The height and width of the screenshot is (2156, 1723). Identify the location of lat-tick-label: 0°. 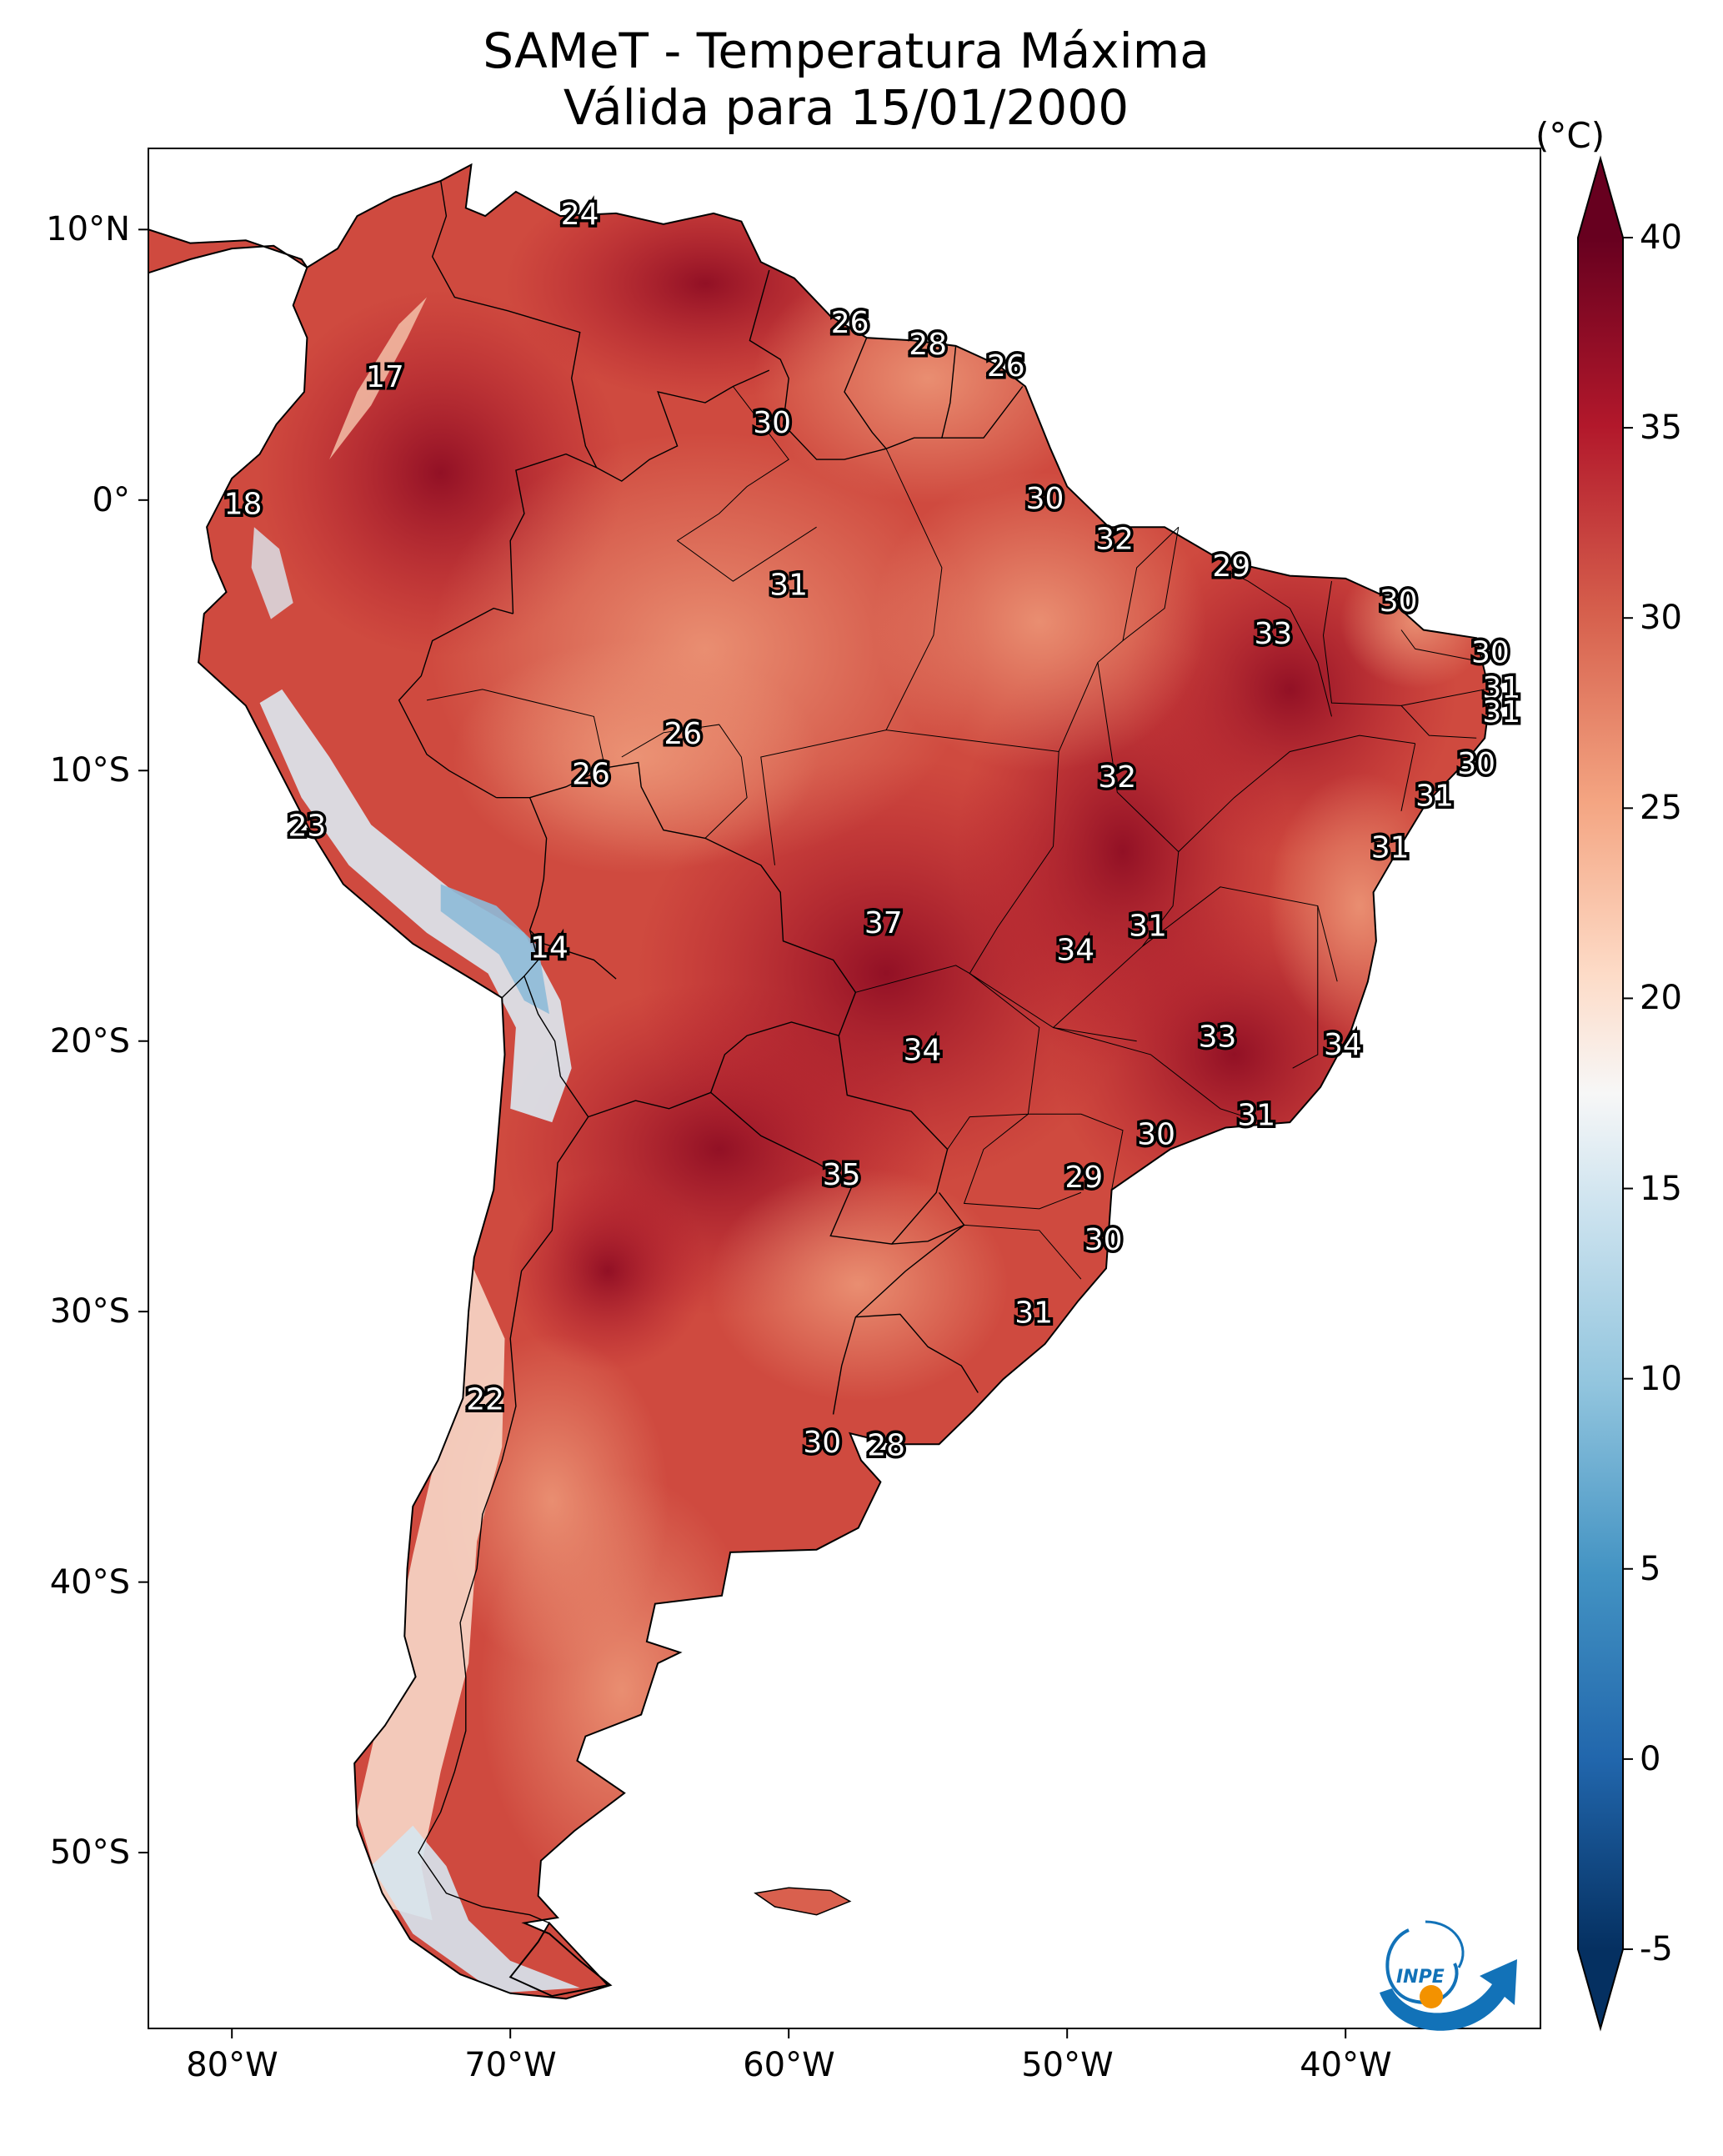
(111, 499).